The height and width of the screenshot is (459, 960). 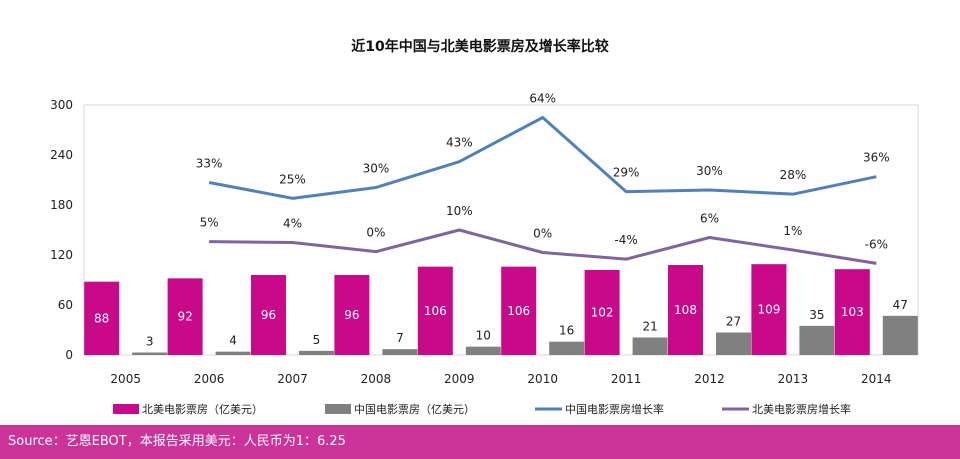 I want to click on x-tick-label: 2009, so click(x=459, y=379).